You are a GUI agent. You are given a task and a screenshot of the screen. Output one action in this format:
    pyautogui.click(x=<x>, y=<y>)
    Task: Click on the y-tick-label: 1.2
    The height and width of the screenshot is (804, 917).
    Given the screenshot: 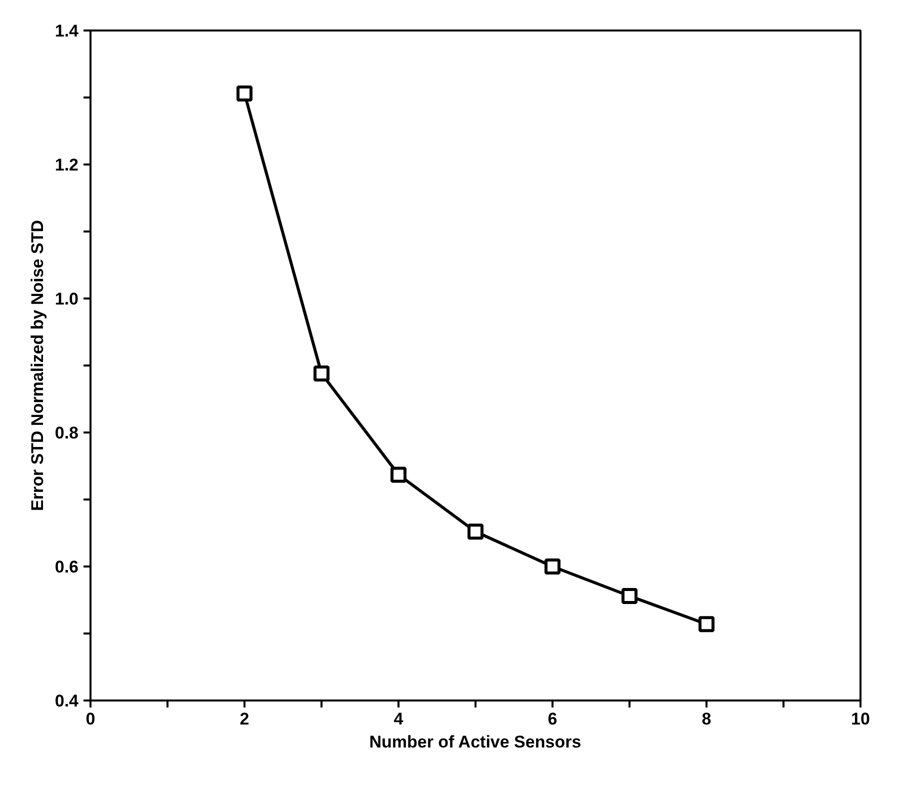 What is the action you would take?
    pyautogui.click(x=66, y=165)
    